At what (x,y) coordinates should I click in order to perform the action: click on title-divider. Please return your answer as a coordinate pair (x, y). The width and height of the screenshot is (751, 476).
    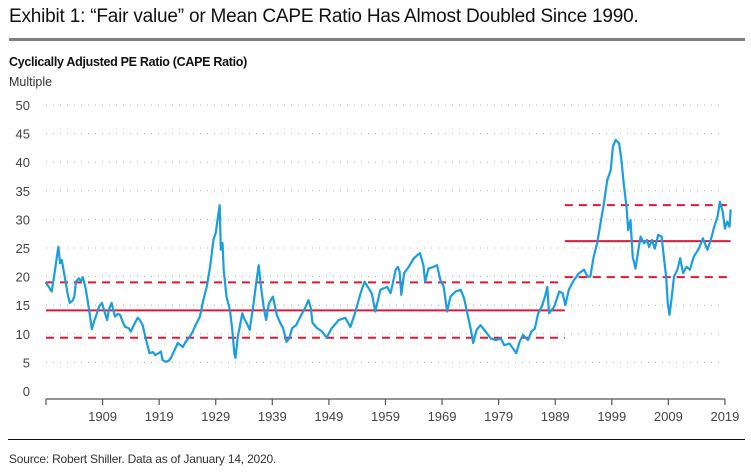
    Looking at the image, I should click on (377, 39).